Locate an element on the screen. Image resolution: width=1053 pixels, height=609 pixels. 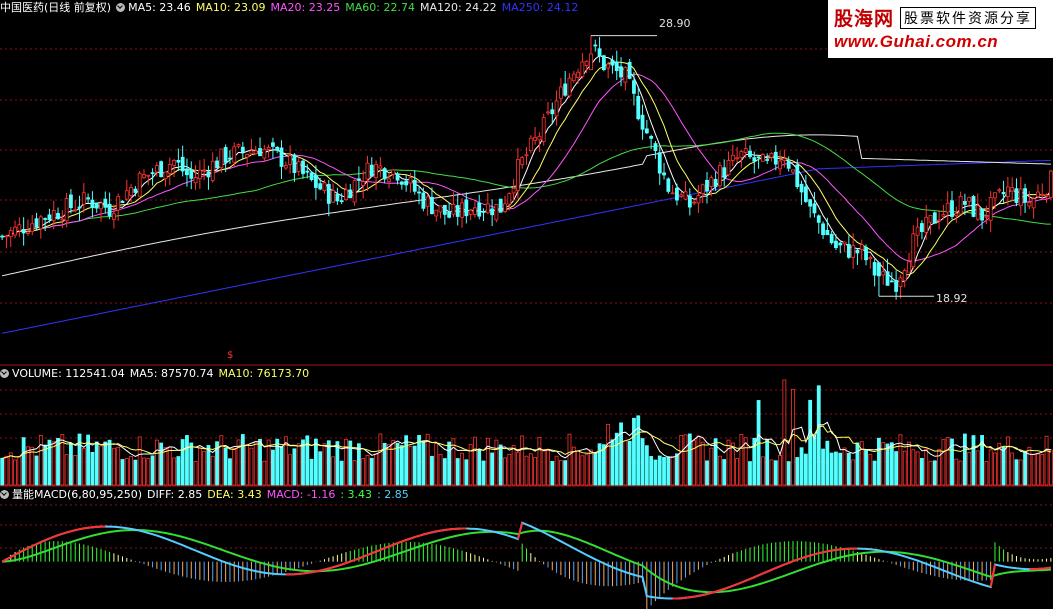
logo-brand: 股海网 is located at coordinates (864, 19).